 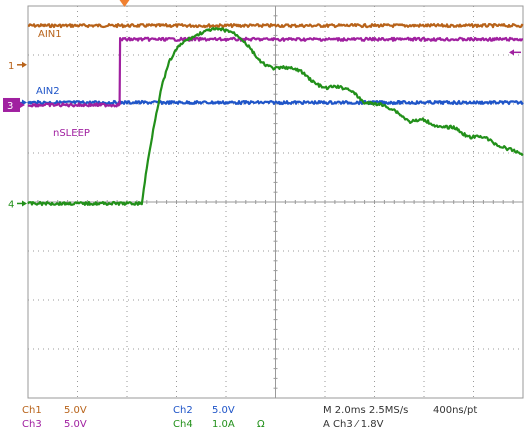 I want to click on ground-marker-ch3: 3, so click(x=14, y=104).